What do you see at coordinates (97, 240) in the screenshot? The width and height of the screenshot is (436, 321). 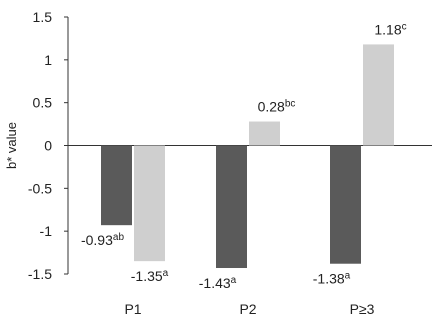 I see `bar-value: -0.93` at bounding box center [97, 240].